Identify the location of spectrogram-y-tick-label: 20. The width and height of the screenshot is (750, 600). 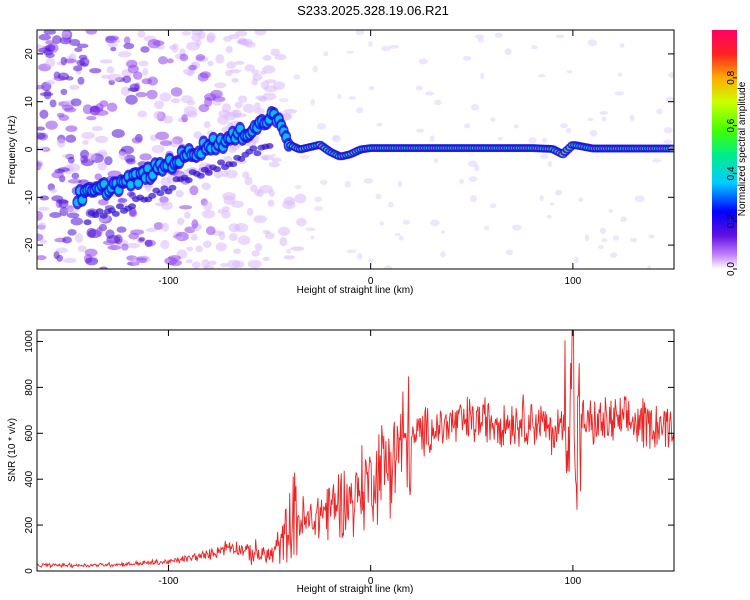
(29, 54).